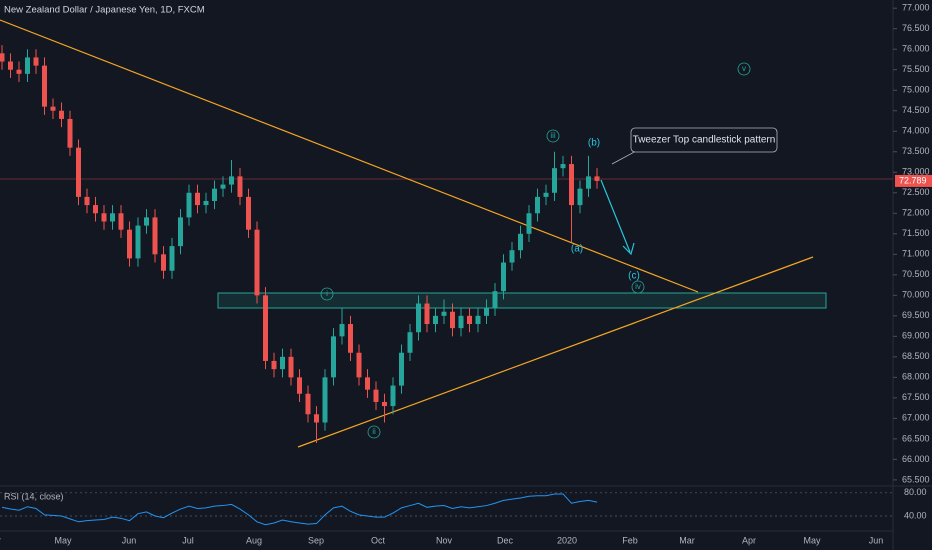 The width and height of the screenshot is (932, 550). Describe the element at coordinates (299, 509) in the screenshot. I see `rsi-line` at that location.